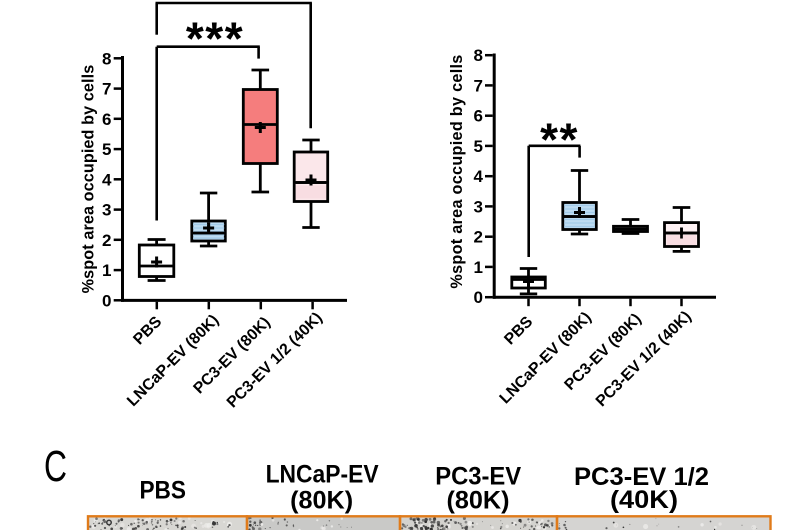 The width and height of the screenshot is (795, 530). Describe the element at coordinates (644, 500) in the screenshot. I see `svg-text: (40K)` at that location.